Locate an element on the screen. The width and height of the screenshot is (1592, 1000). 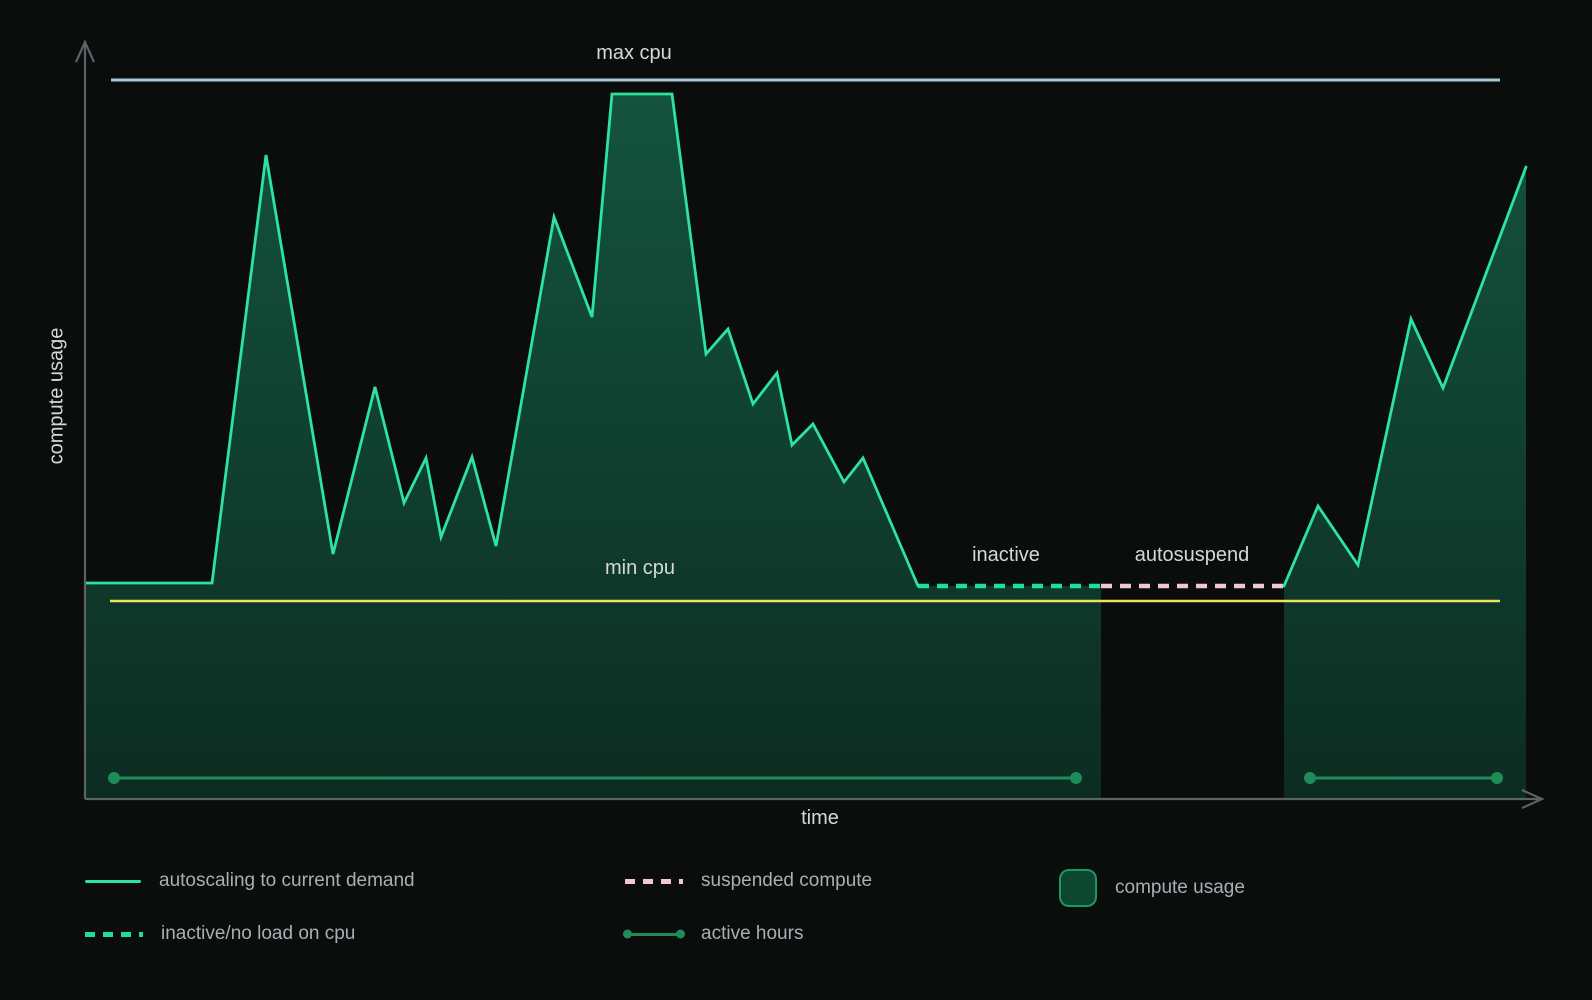
legend-label: autoscaling to current demand is located at coordinates (287, 880).